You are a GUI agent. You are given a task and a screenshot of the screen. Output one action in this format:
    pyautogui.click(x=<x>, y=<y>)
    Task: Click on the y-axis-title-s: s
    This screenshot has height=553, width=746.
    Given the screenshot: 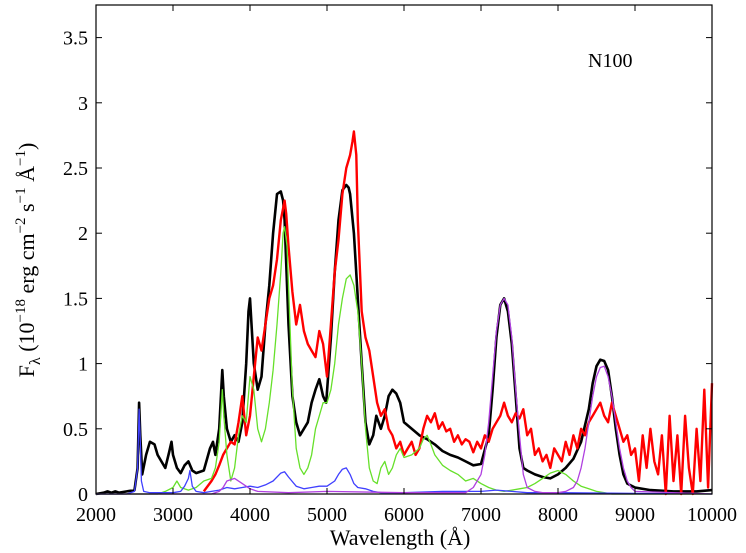 What is the action you would take?
    pyautogui.click(x=26, y=210)
    